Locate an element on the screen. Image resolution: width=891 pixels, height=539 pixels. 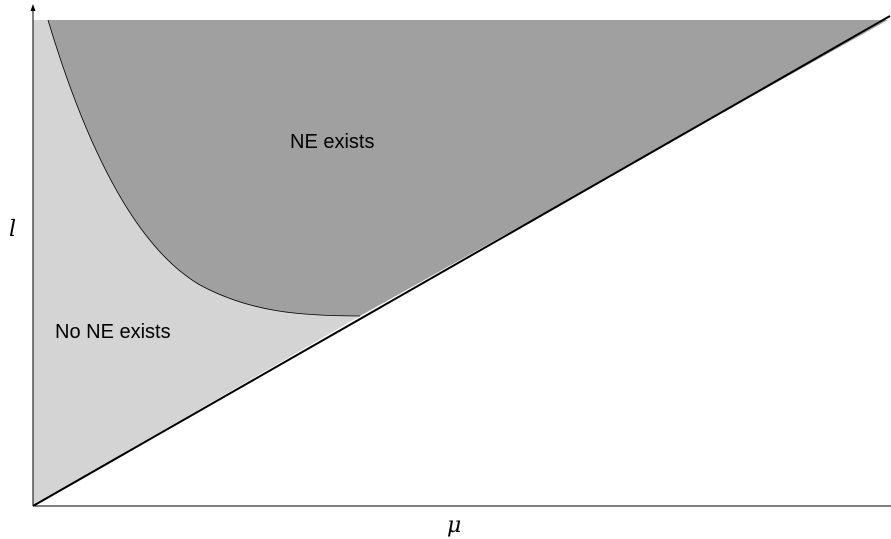
y-axis-arrow-icon is located at coordinates (33, 7).